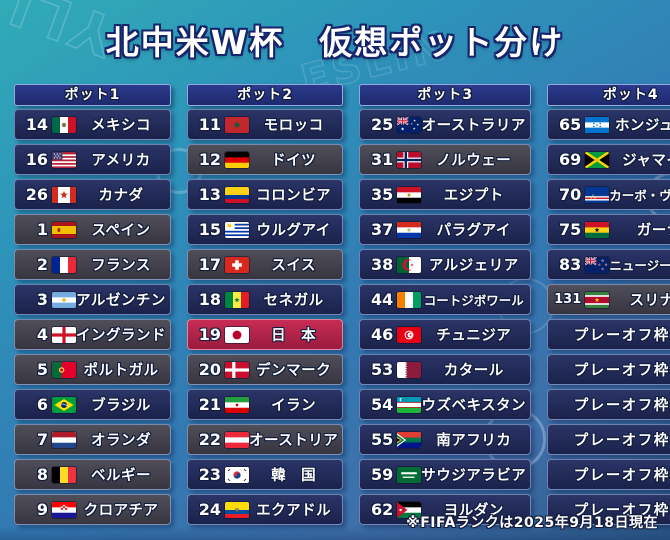 Image resolution: width=670 pixels, height=540 pixels. What do you see at coordinates (621, 511) in the screenshot?
I see `playoff-slot-label: プレーオフ枠 6` at bounding box center [621, 511].